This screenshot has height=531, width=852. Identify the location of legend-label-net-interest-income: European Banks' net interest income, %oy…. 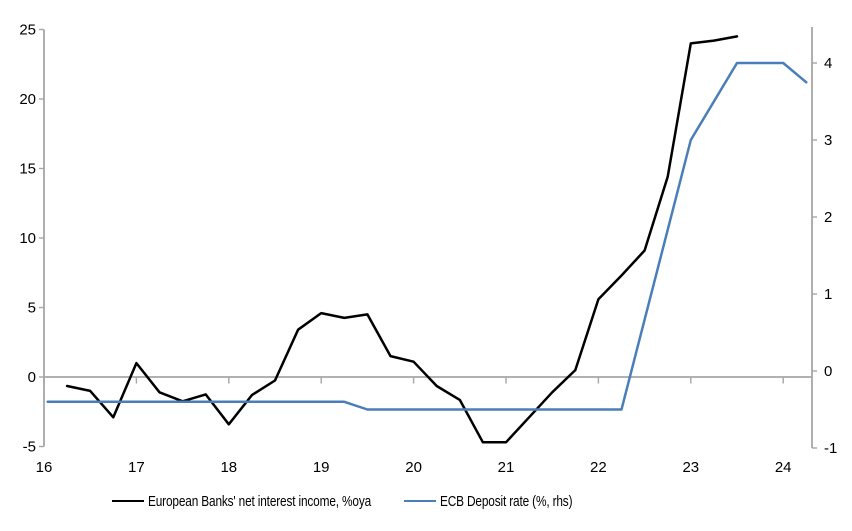
(260, 501).